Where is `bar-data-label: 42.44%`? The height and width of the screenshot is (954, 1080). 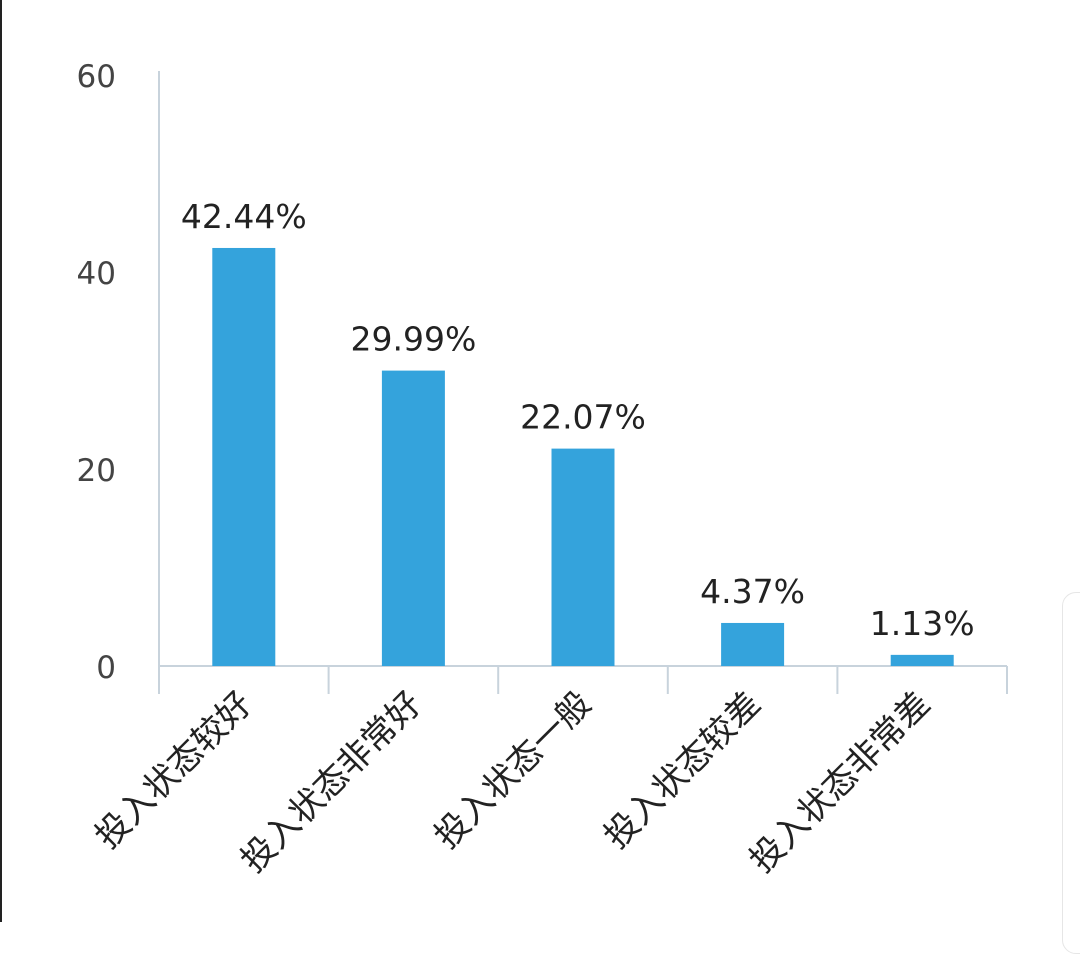
bar-data-label: 42.44% is located at coordinates (244, 216).